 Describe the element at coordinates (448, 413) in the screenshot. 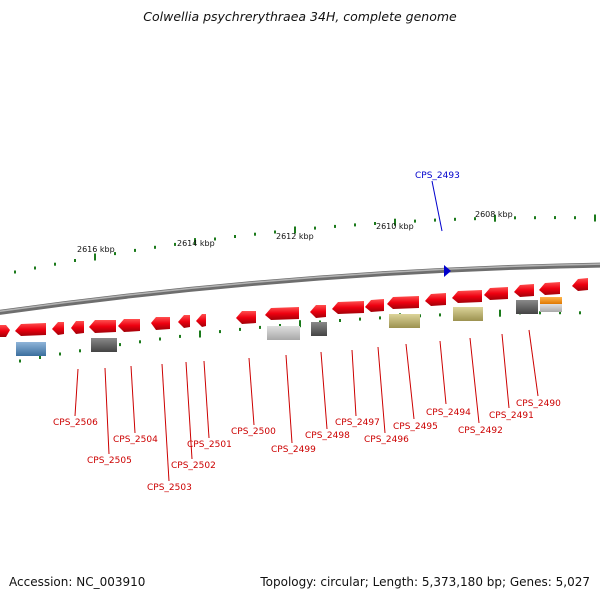

I see `gene-label: CPS_2494` at that location.